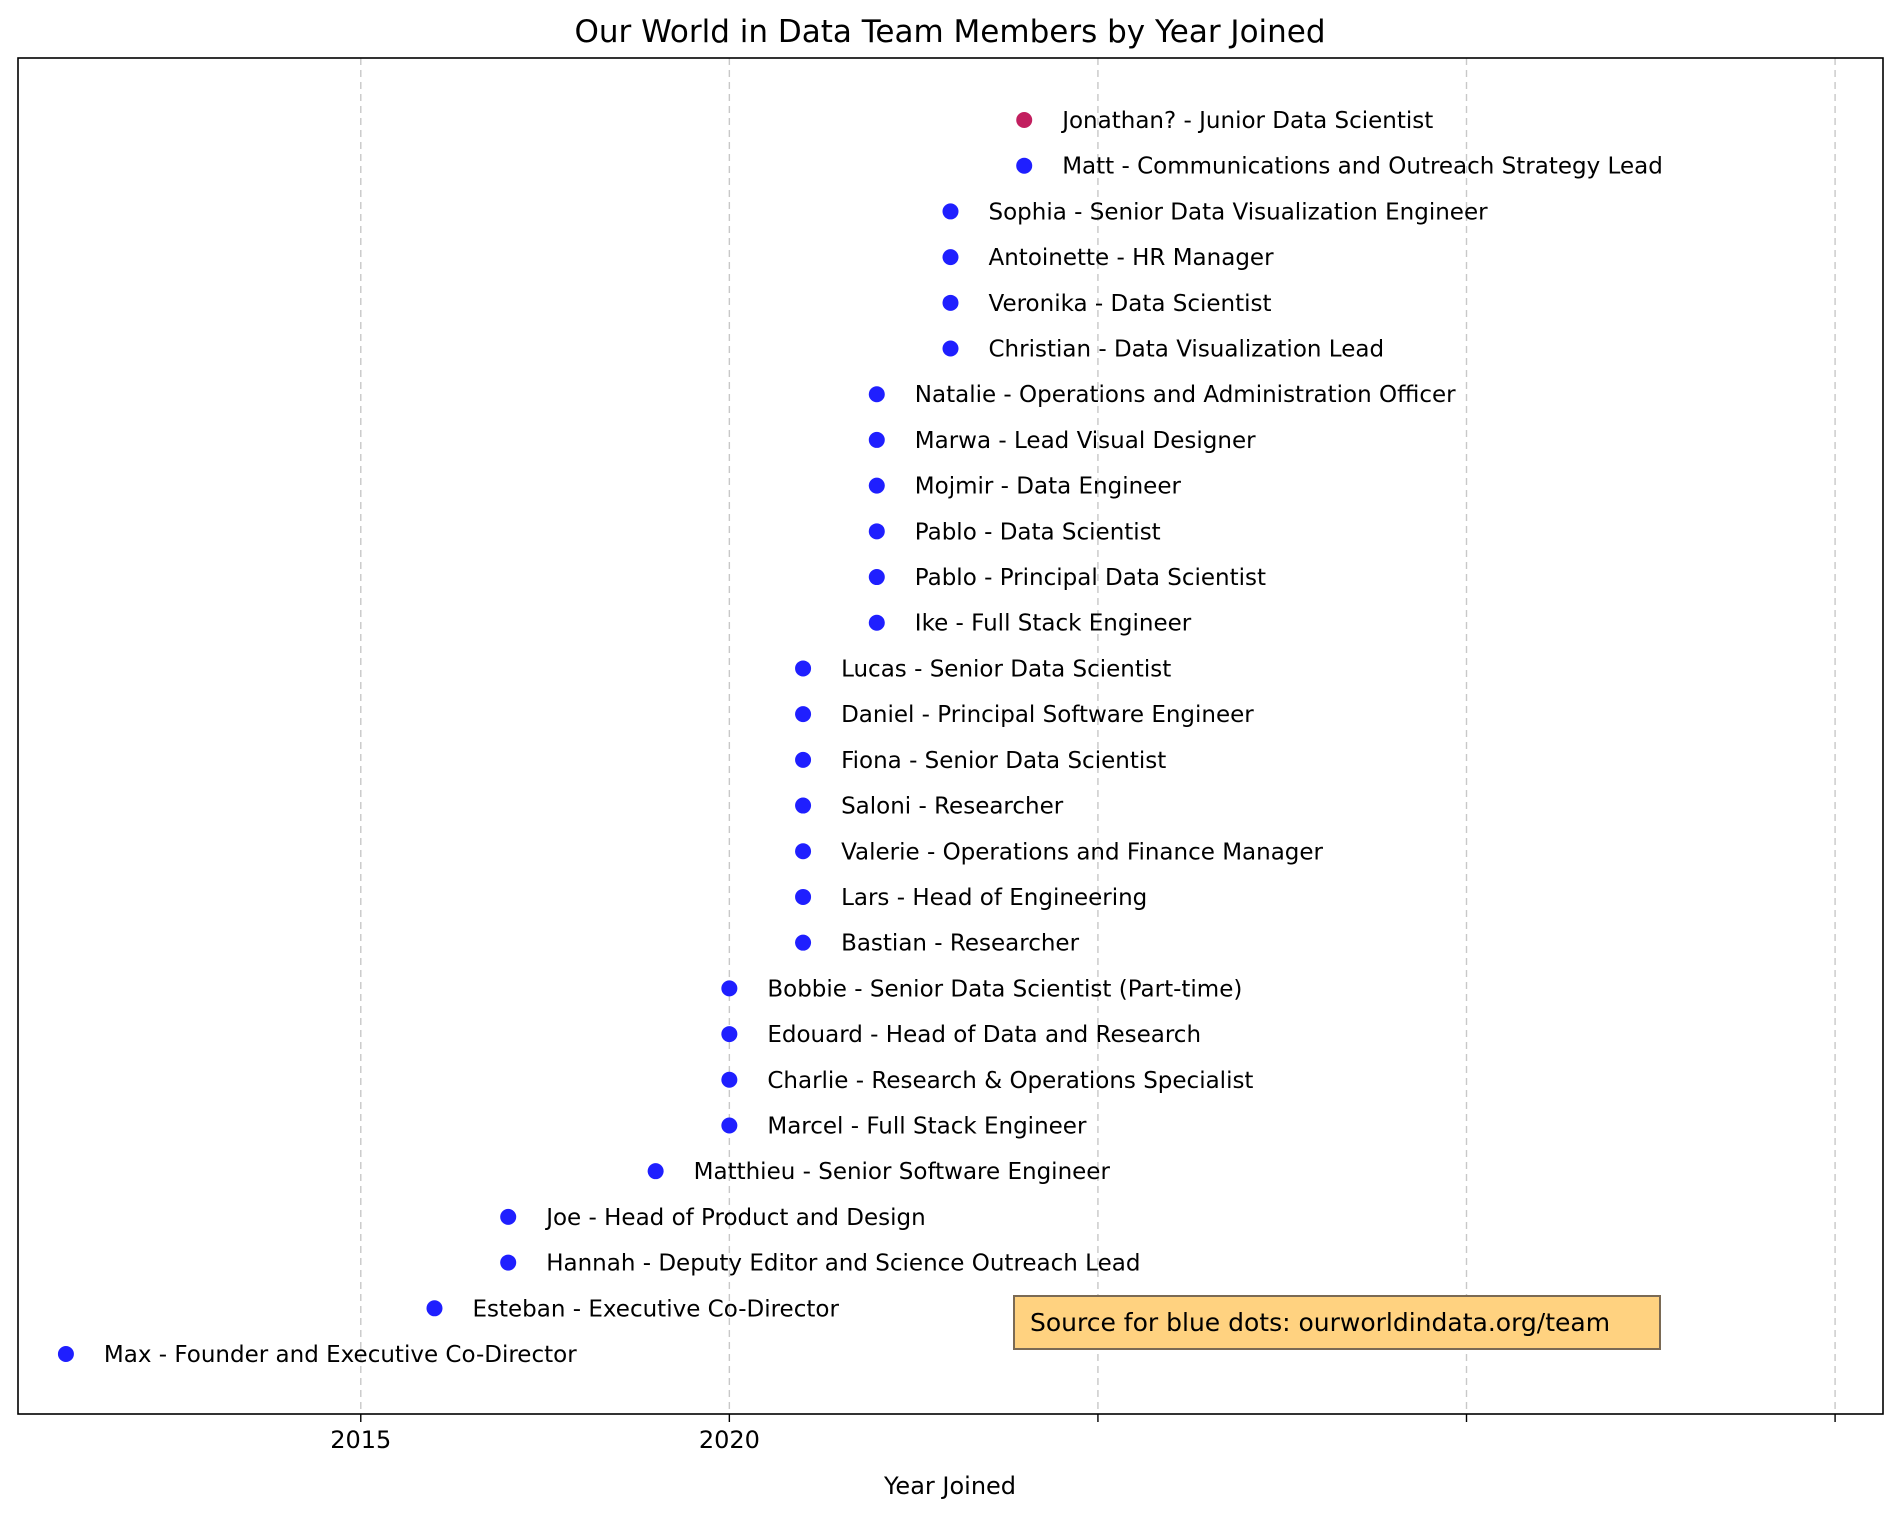 The height and width of the screenshot is (1516, 1900). What do you see at coordinates (1132, 258) in the screenshot?
I see `point-label: Antoinette - HR Manager` at bounding box center [1132, 258].